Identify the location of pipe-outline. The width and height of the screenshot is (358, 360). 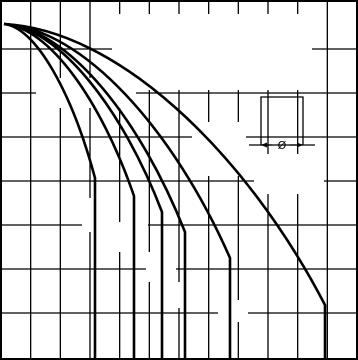
(282, 120).